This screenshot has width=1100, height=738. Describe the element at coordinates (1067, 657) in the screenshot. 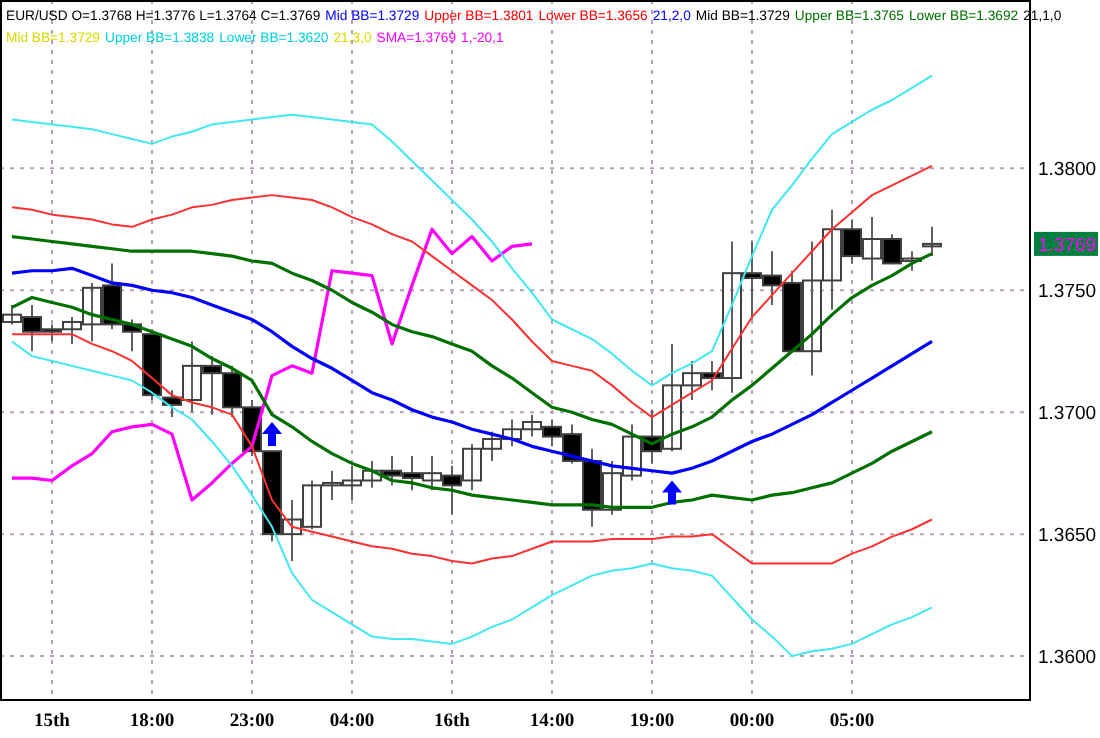

I see `y-tick-label: 1.3600` at that location.